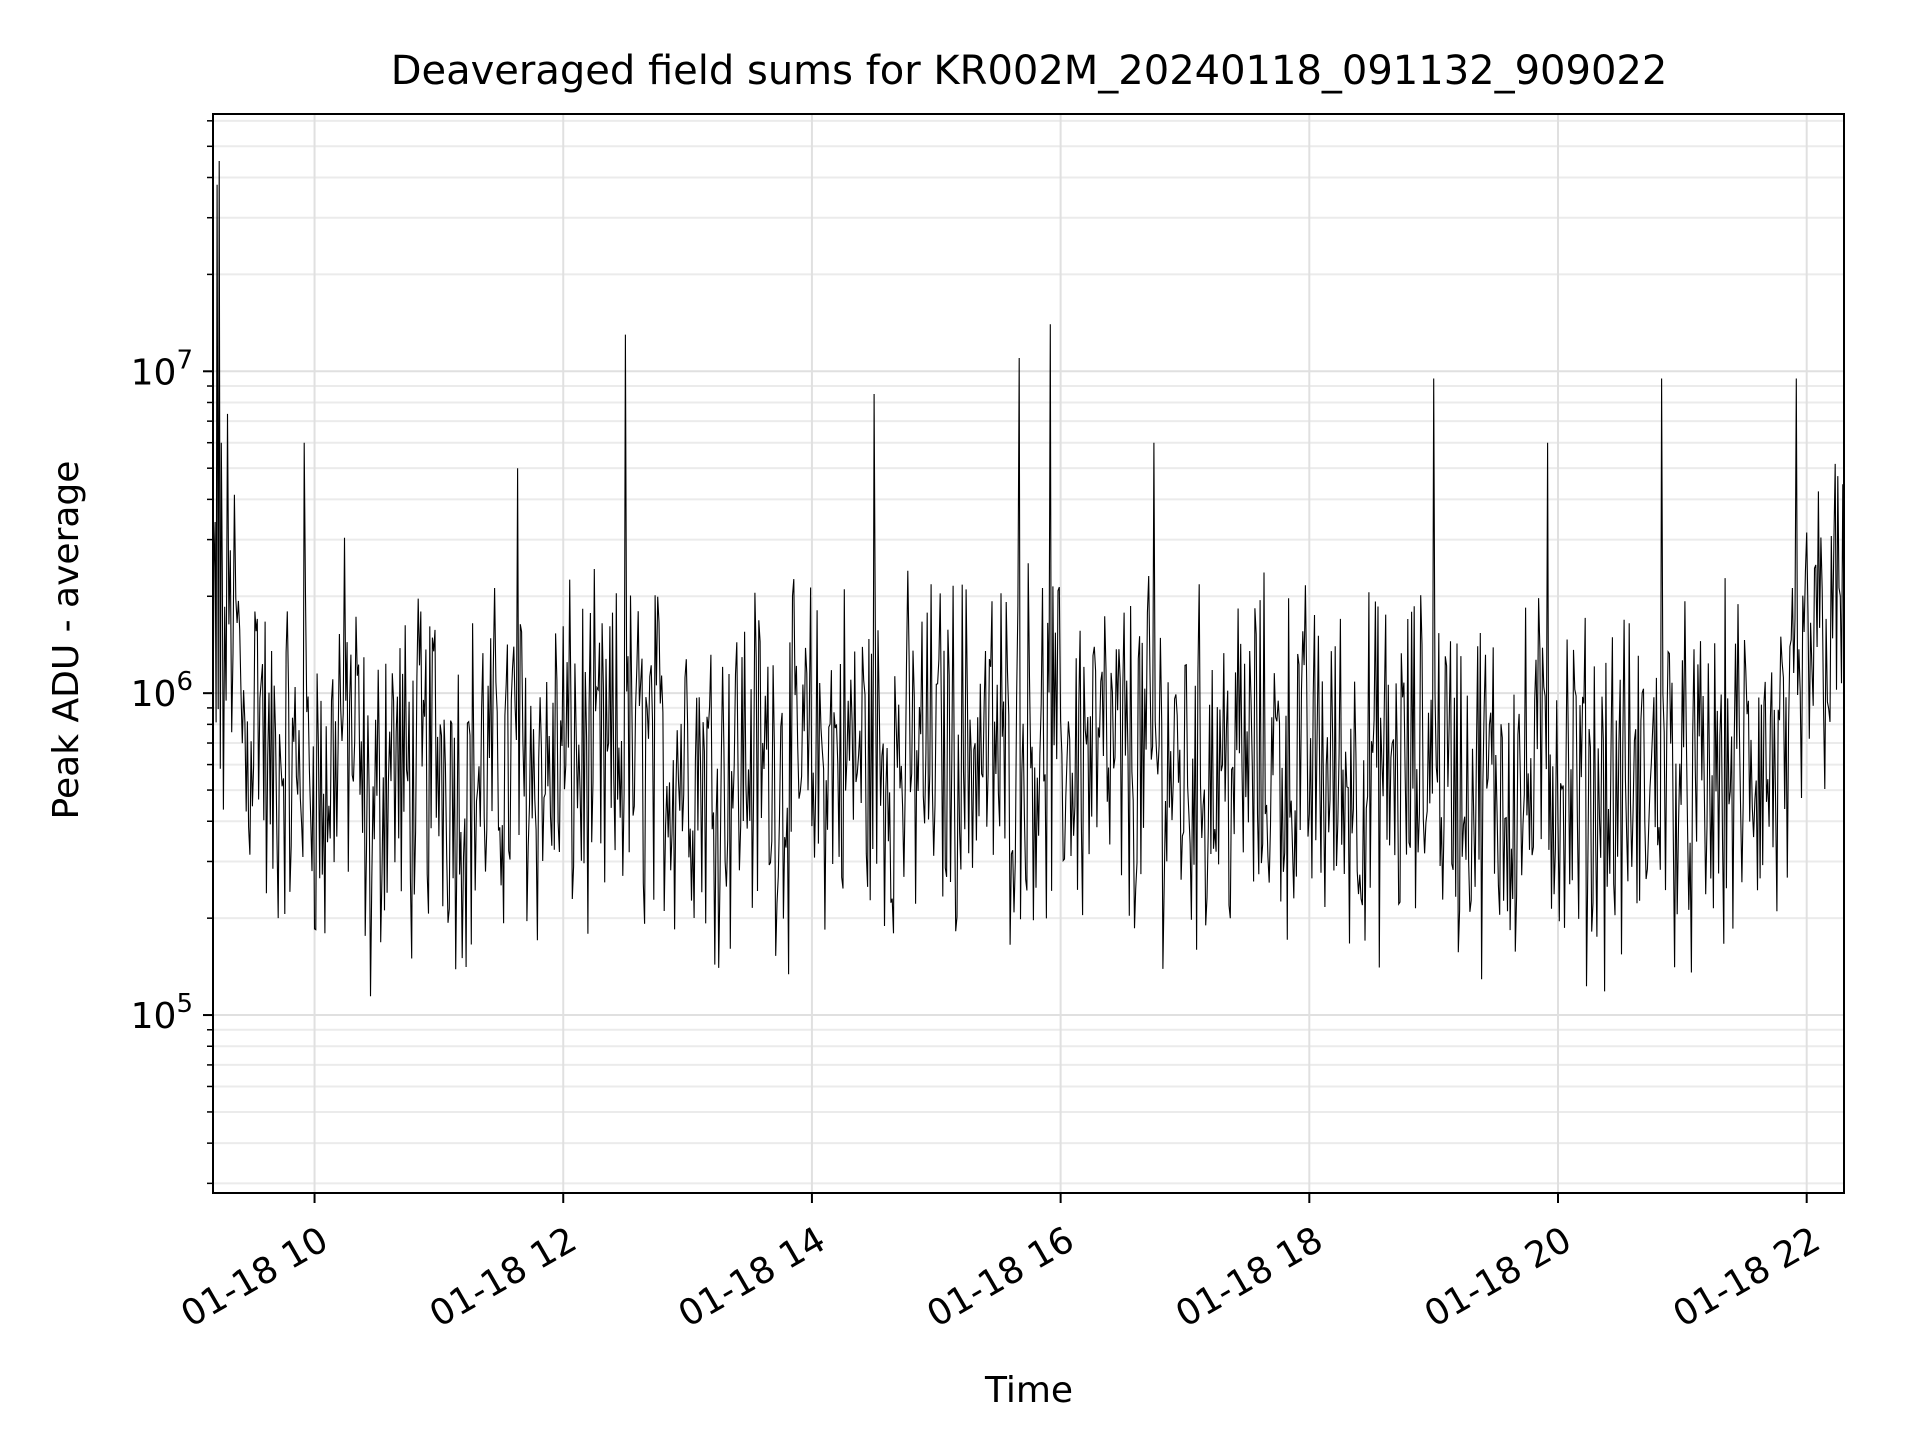 The height and width of the screenshot is (1440, 1920). I want to click on x-tick-label: 01-18 18, so click(1249, 1277).